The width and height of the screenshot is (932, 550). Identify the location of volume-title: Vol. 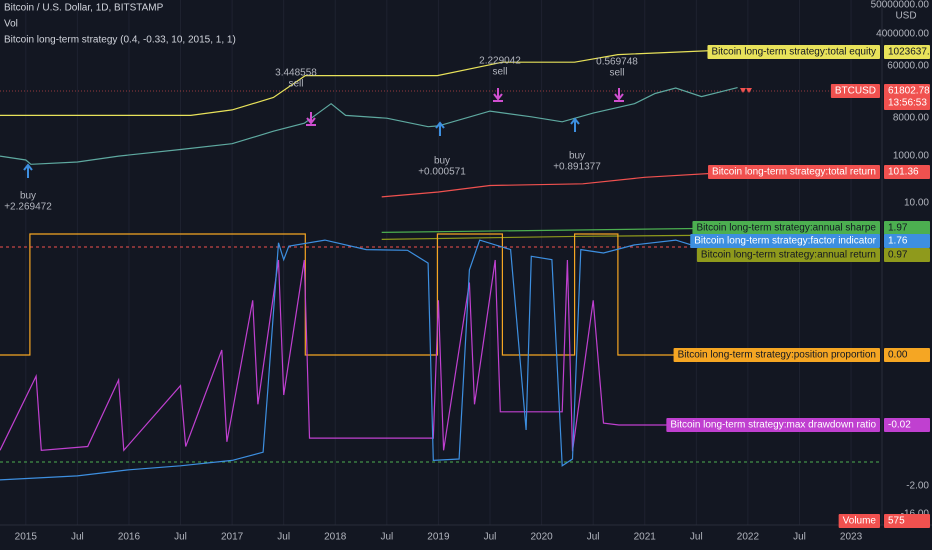
(11, 24).